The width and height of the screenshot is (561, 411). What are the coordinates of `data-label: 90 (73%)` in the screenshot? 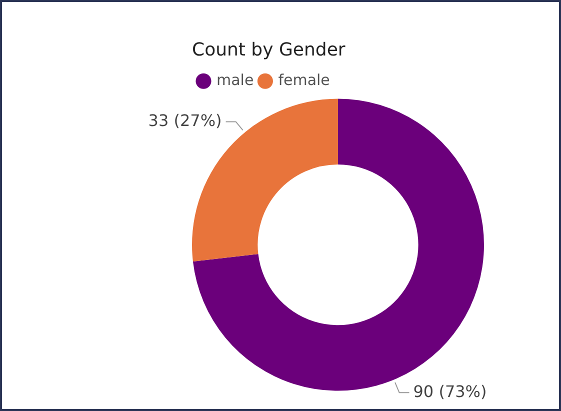 It's located at (450, 391).